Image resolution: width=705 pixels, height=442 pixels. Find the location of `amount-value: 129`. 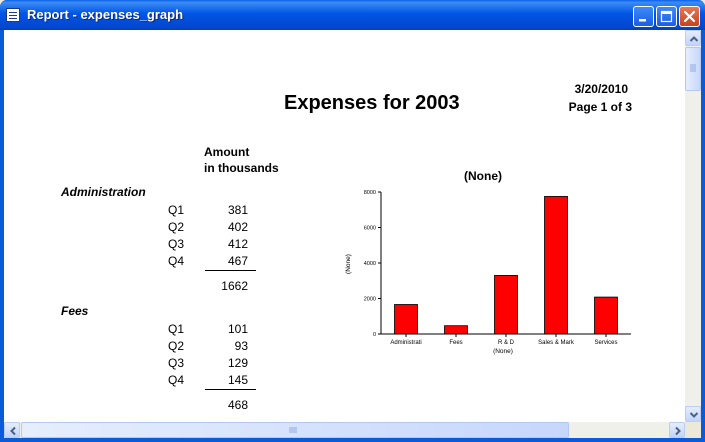

amount-value: 129 is located at coordinates (237, 363).